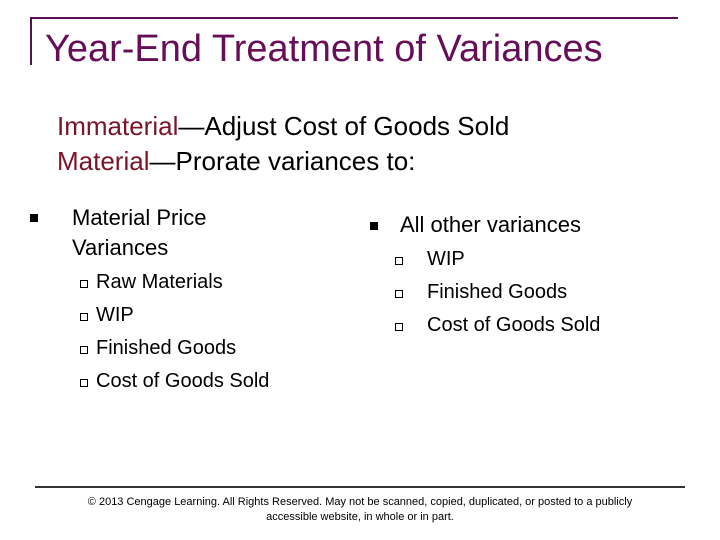 The image size is (720, 540). I want to click on footer-text: accessible website, in whole or in part., so click(360, 517).